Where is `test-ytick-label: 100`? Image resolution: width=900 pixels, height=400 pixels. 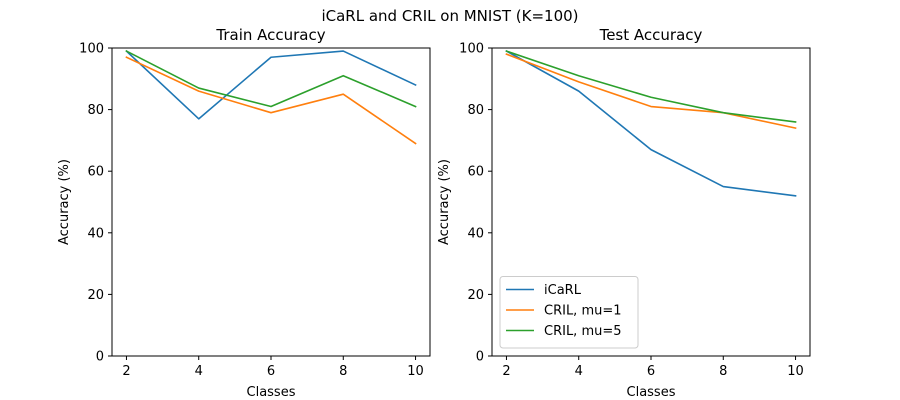
test-ytick-label: 100 is located at coordinates (471, 49).